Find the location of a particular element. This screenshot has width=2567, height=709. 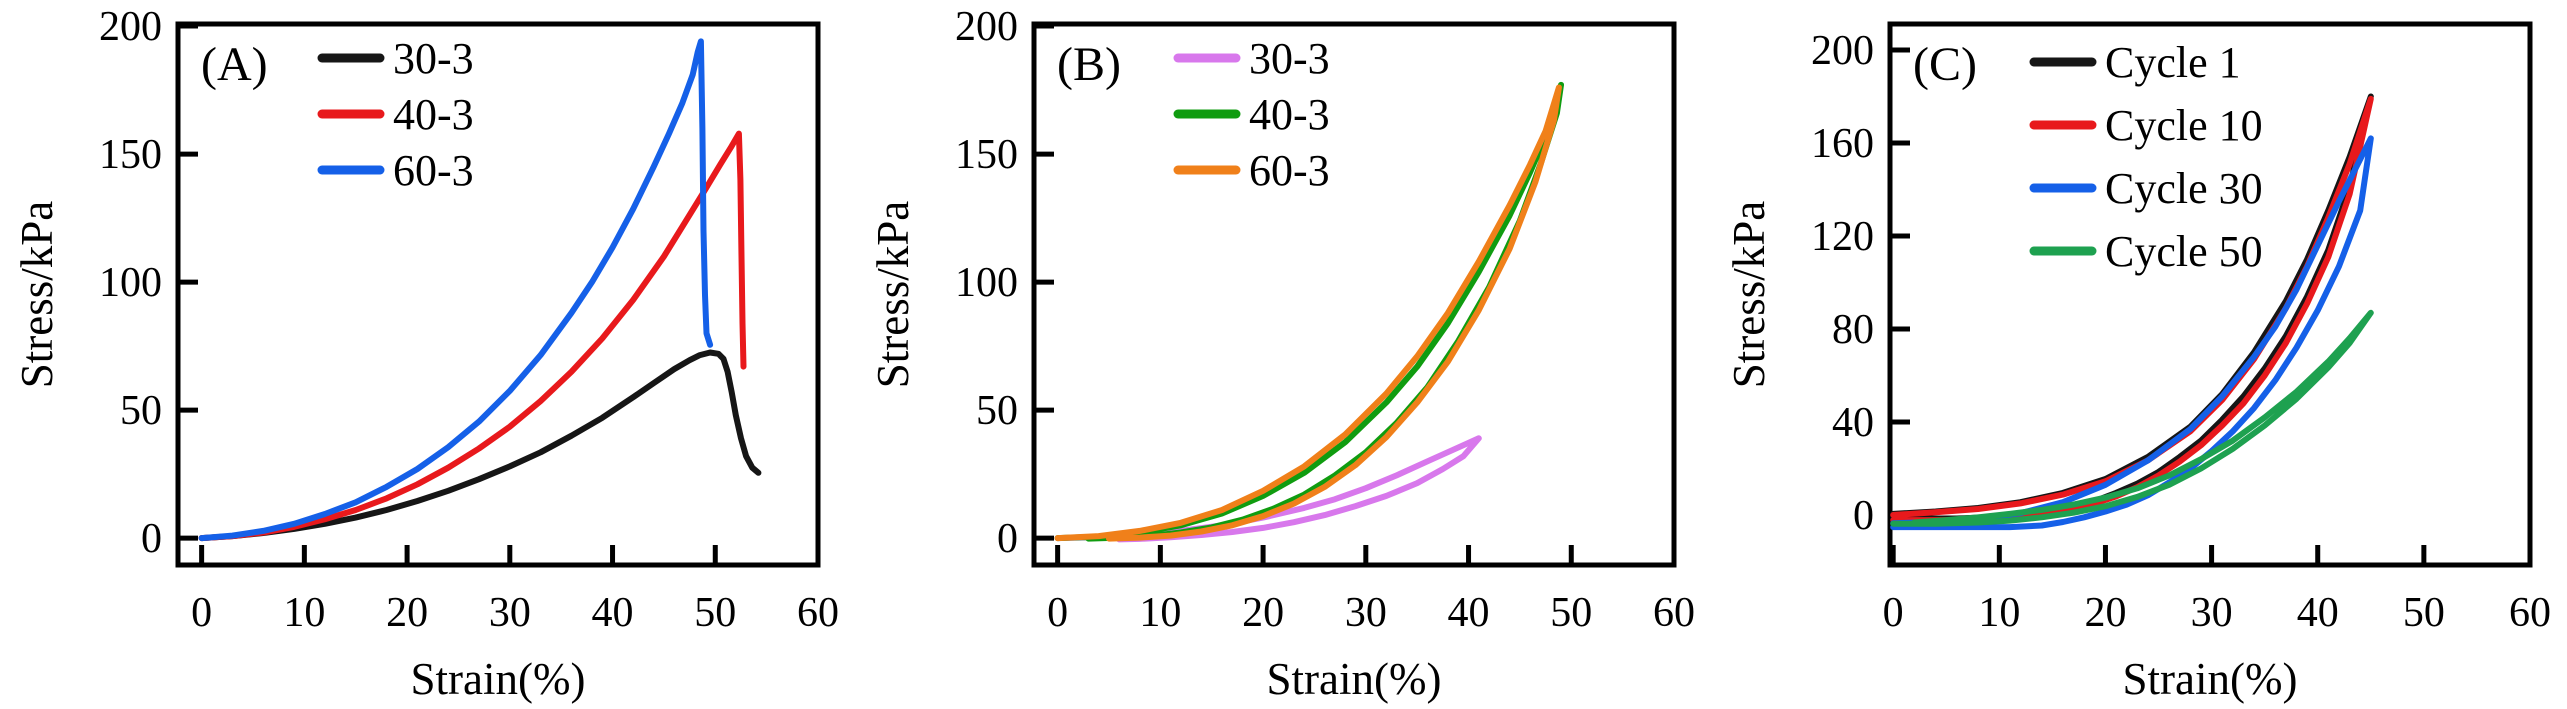

y-tick-label: 120 is located at coordinates (1842, 237).